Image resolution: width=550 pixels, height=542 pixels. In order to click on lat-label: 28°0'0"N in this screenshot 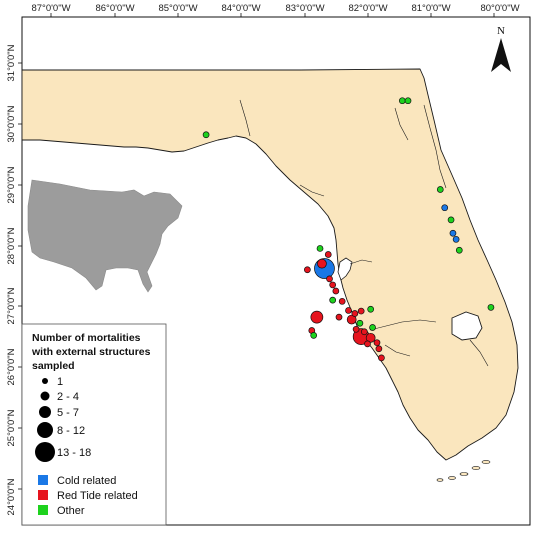, I will do `click(11, 245)`.